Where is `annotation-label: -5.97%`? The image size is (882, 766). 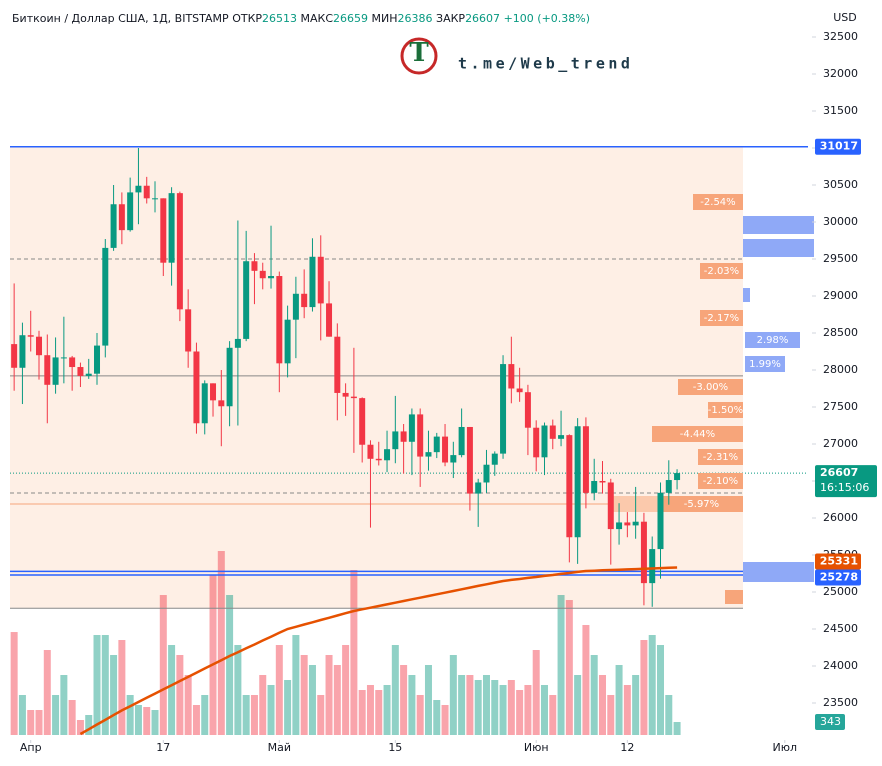 annotation-label: -5.97% is located at coordinates (701, 504).